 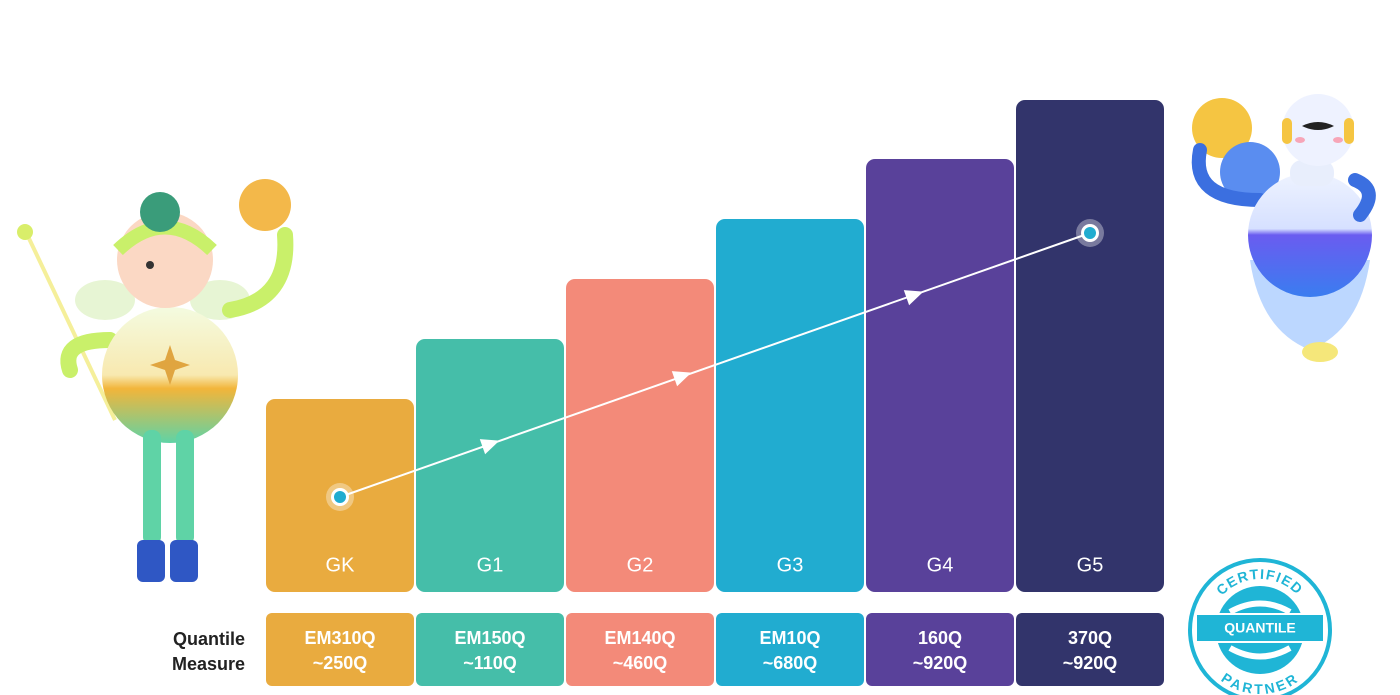 I want to click on robot-illustration, so click(x=1283, y=228).